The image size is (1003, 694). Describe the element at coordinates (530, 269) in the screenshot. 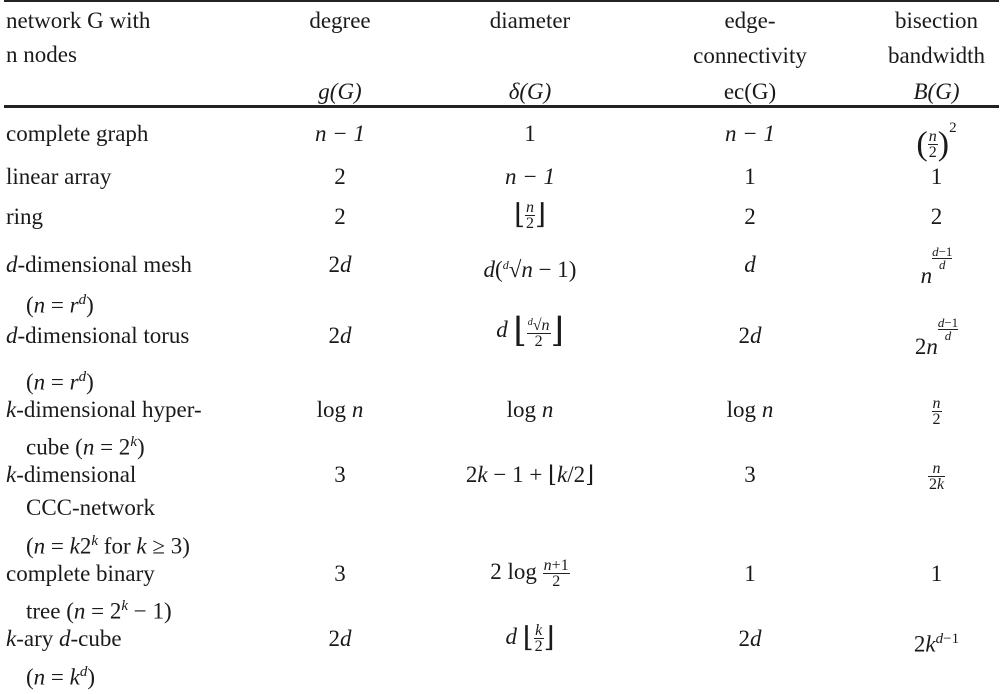

I see `cell-diameter: d(d√n − 1)` at that location.